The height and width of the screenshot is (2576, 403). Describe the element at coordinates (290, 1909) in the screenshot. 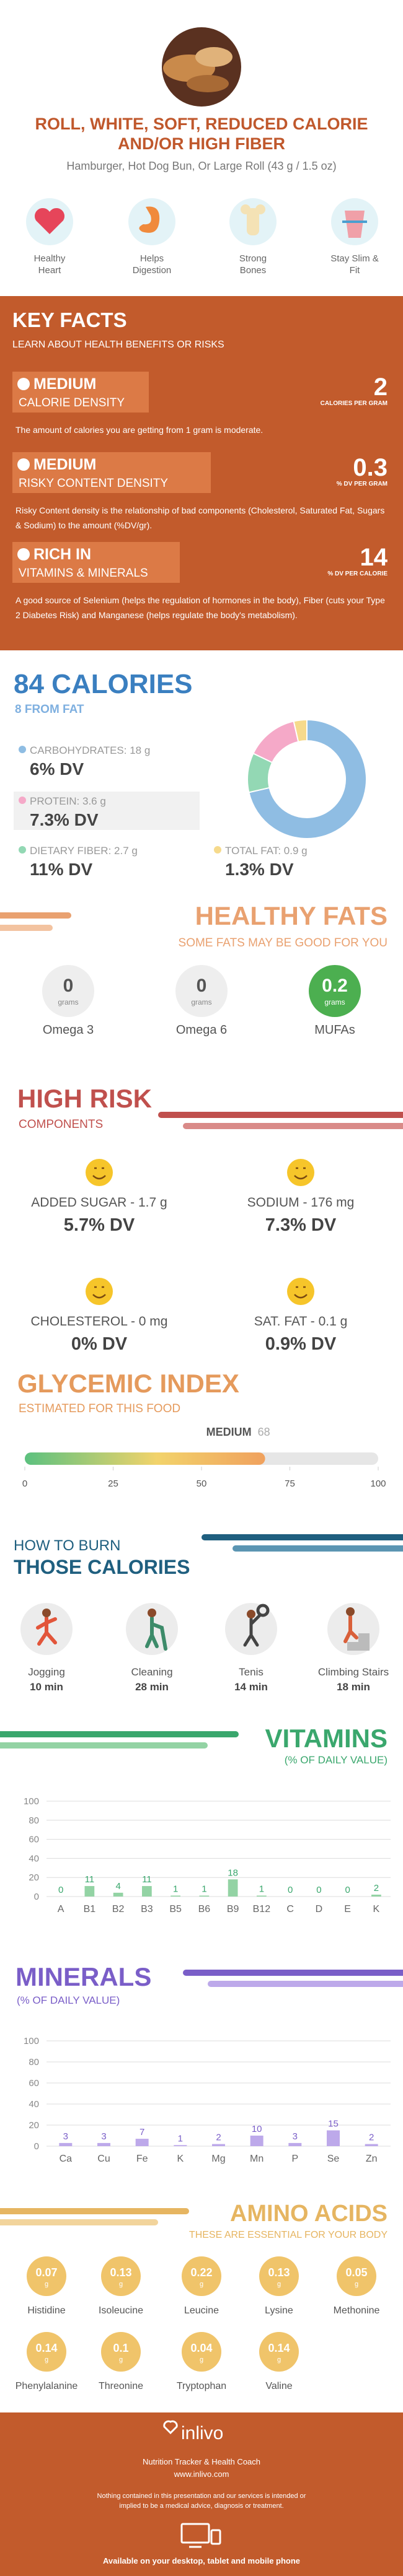

I see `x-tick-label: C` at that location.